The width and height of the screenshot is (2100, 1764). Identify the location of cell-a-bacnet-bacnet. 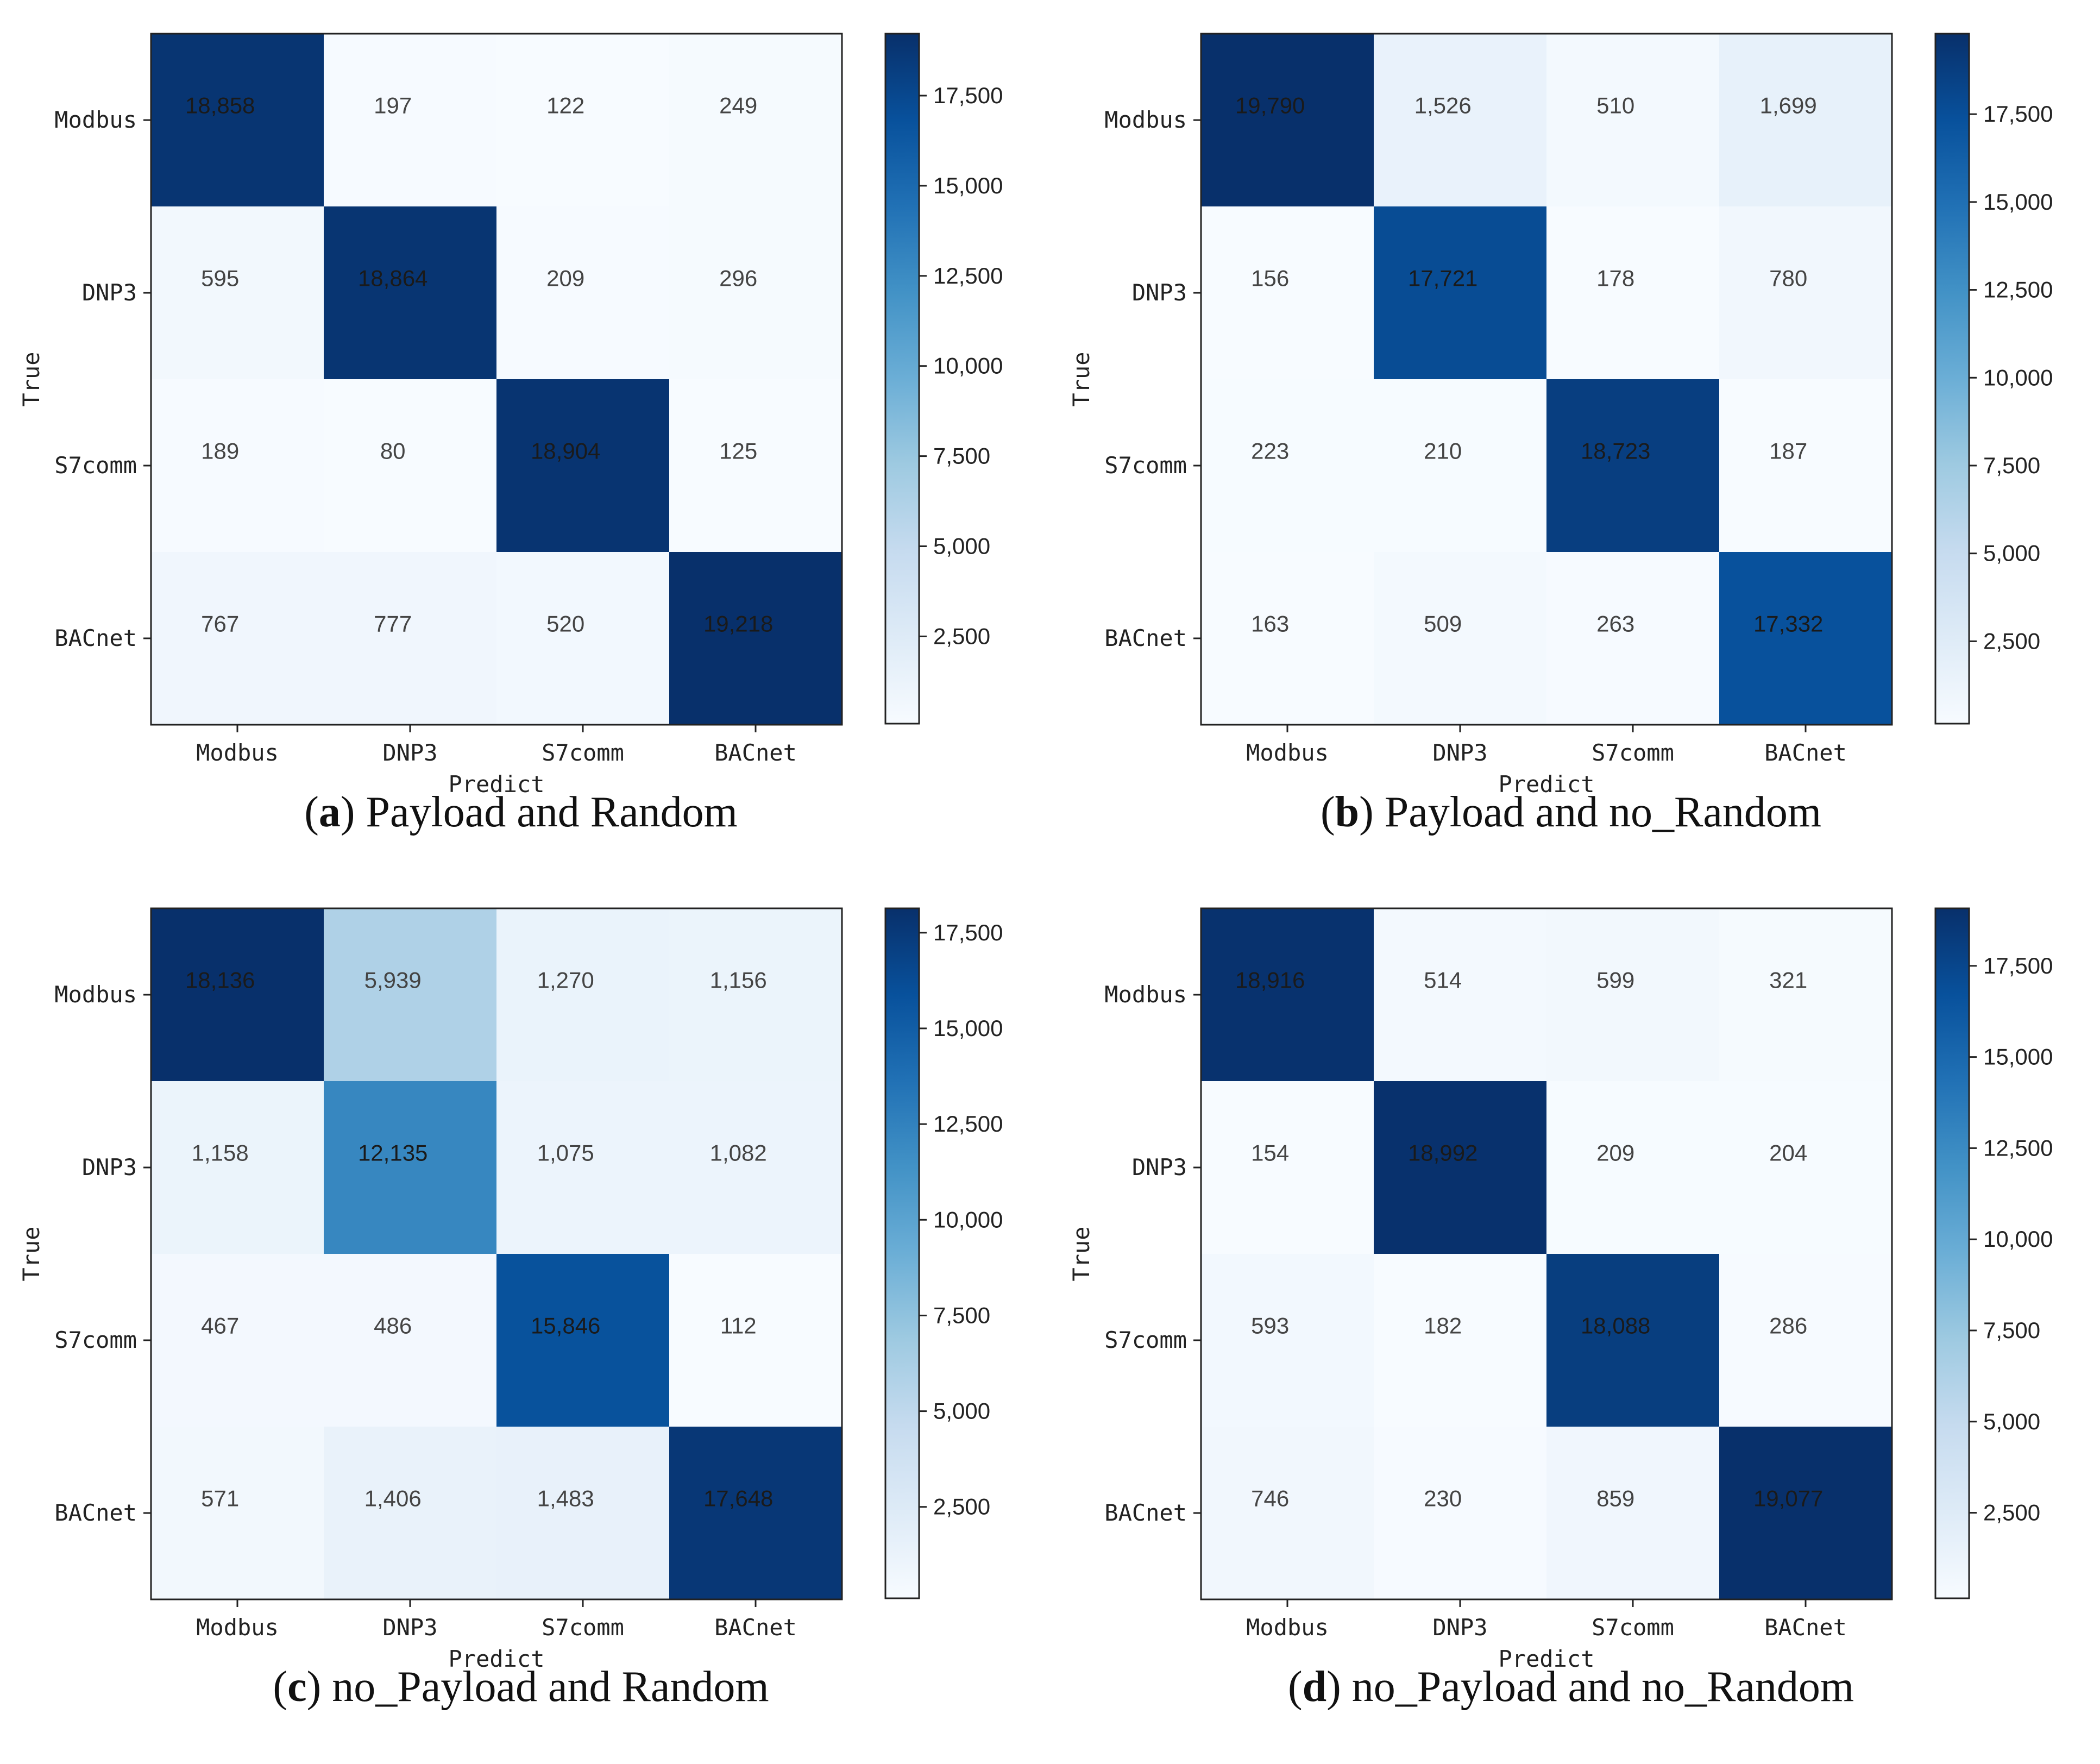
(756, 638).